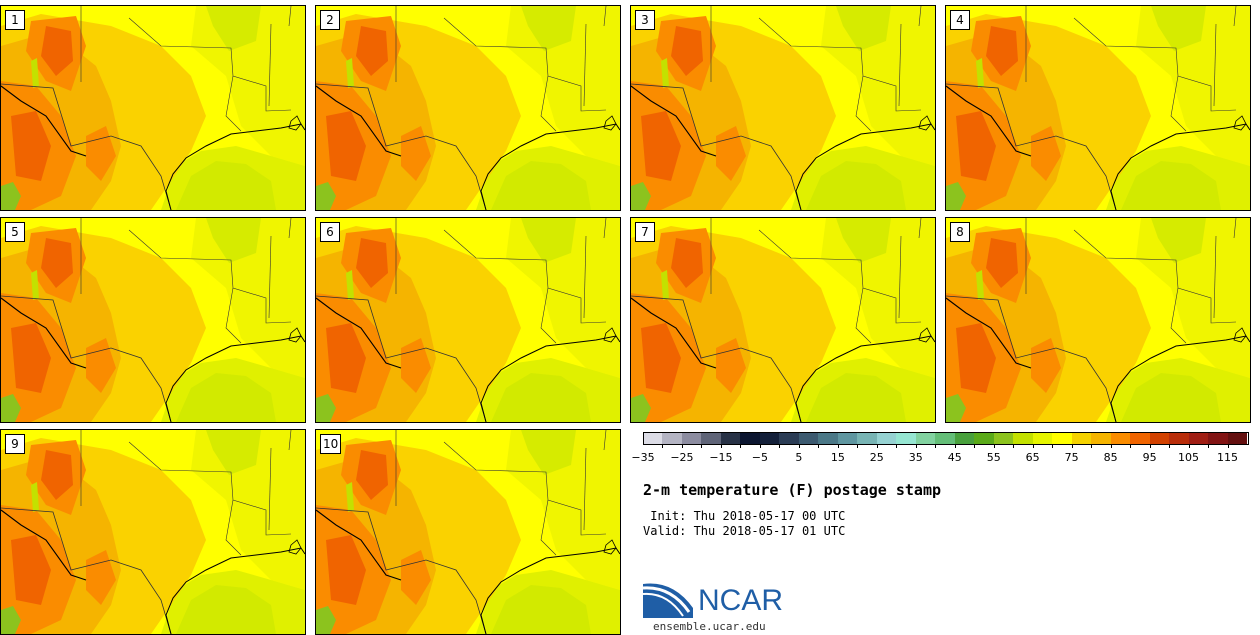 Image resolution: width=1260 pixels, height=635 pixels. What do you see at coordinates (153, 320) in the screenshot?
I see `member-panel-5: 5` at bounding box center [153, 320].